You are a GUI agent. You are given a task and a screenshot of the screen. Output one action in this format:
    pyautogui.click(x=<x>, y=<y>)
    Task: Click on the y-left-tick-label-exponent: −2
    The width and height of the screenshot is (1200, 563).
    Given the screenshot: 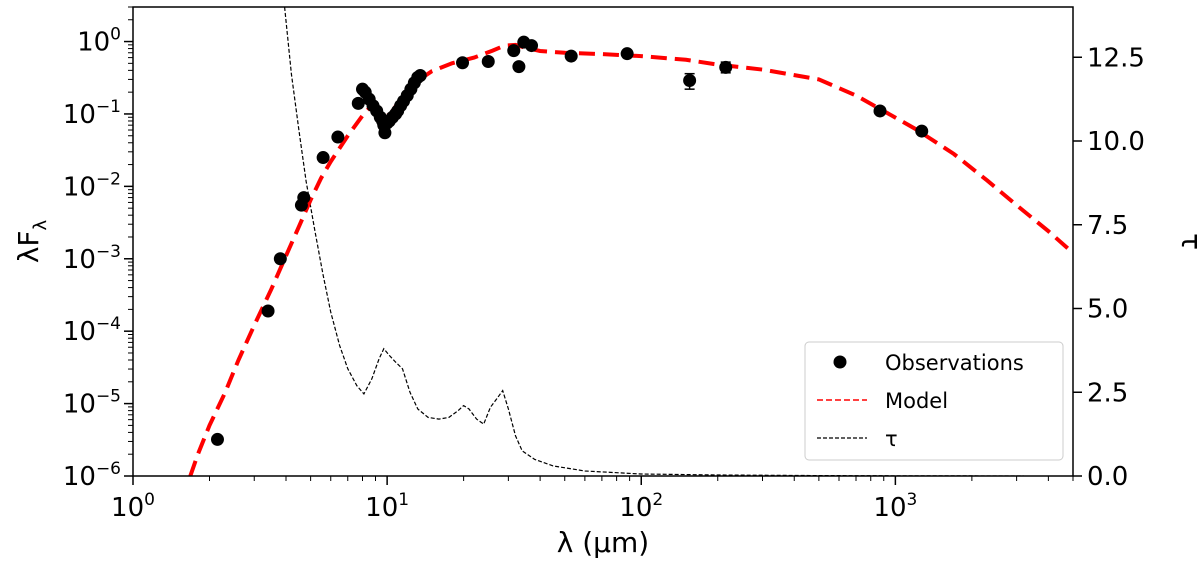 What is the action you would take?
    pyautogui.click(x=108, y=179)
    